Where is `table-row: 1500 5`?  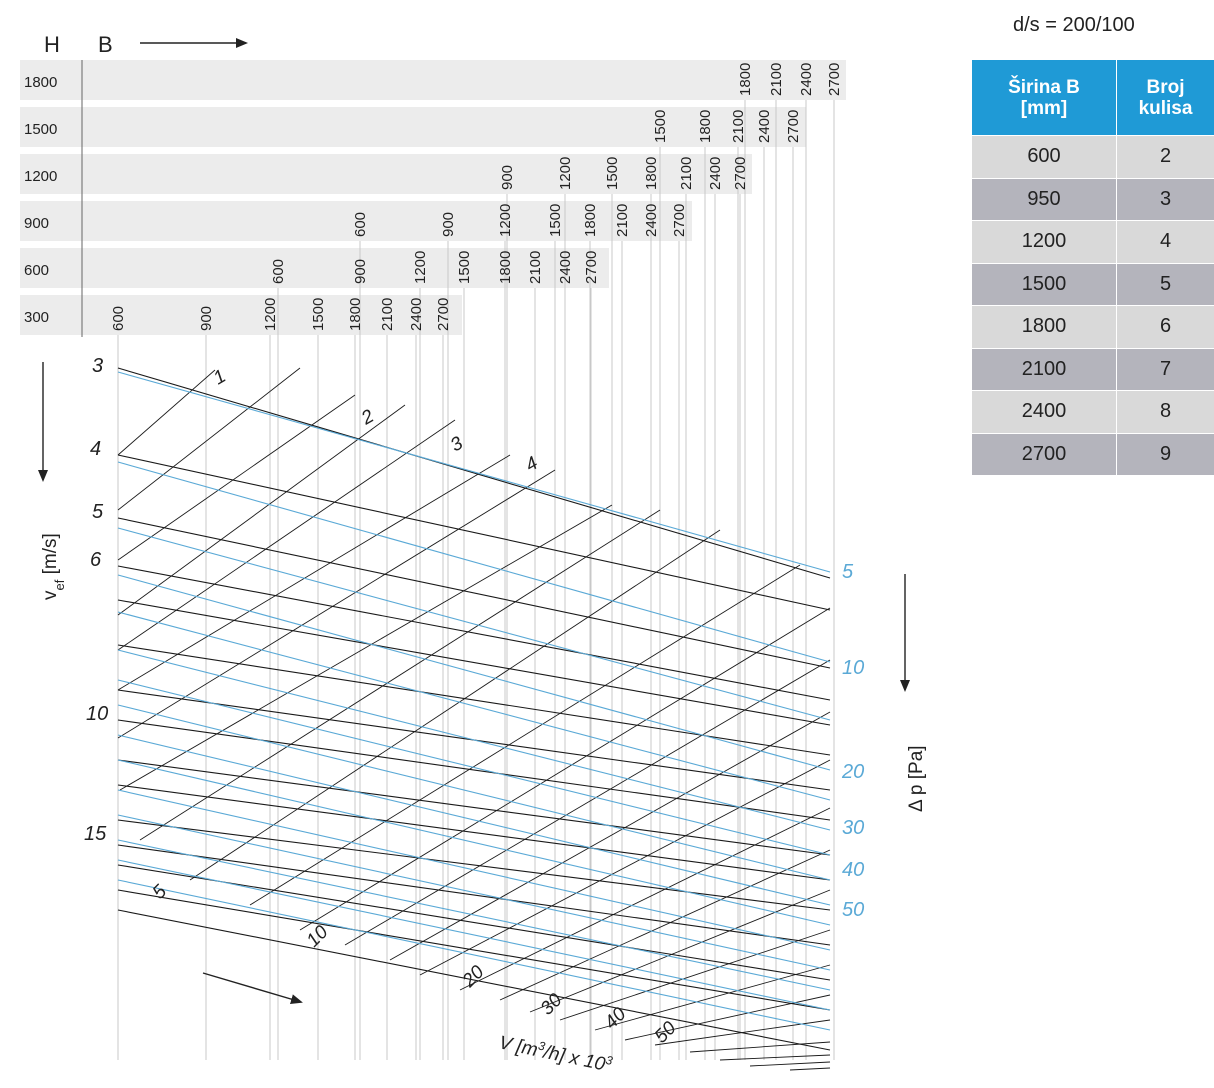 table-row: 1500 5 is located at coordinates (1093, 284).